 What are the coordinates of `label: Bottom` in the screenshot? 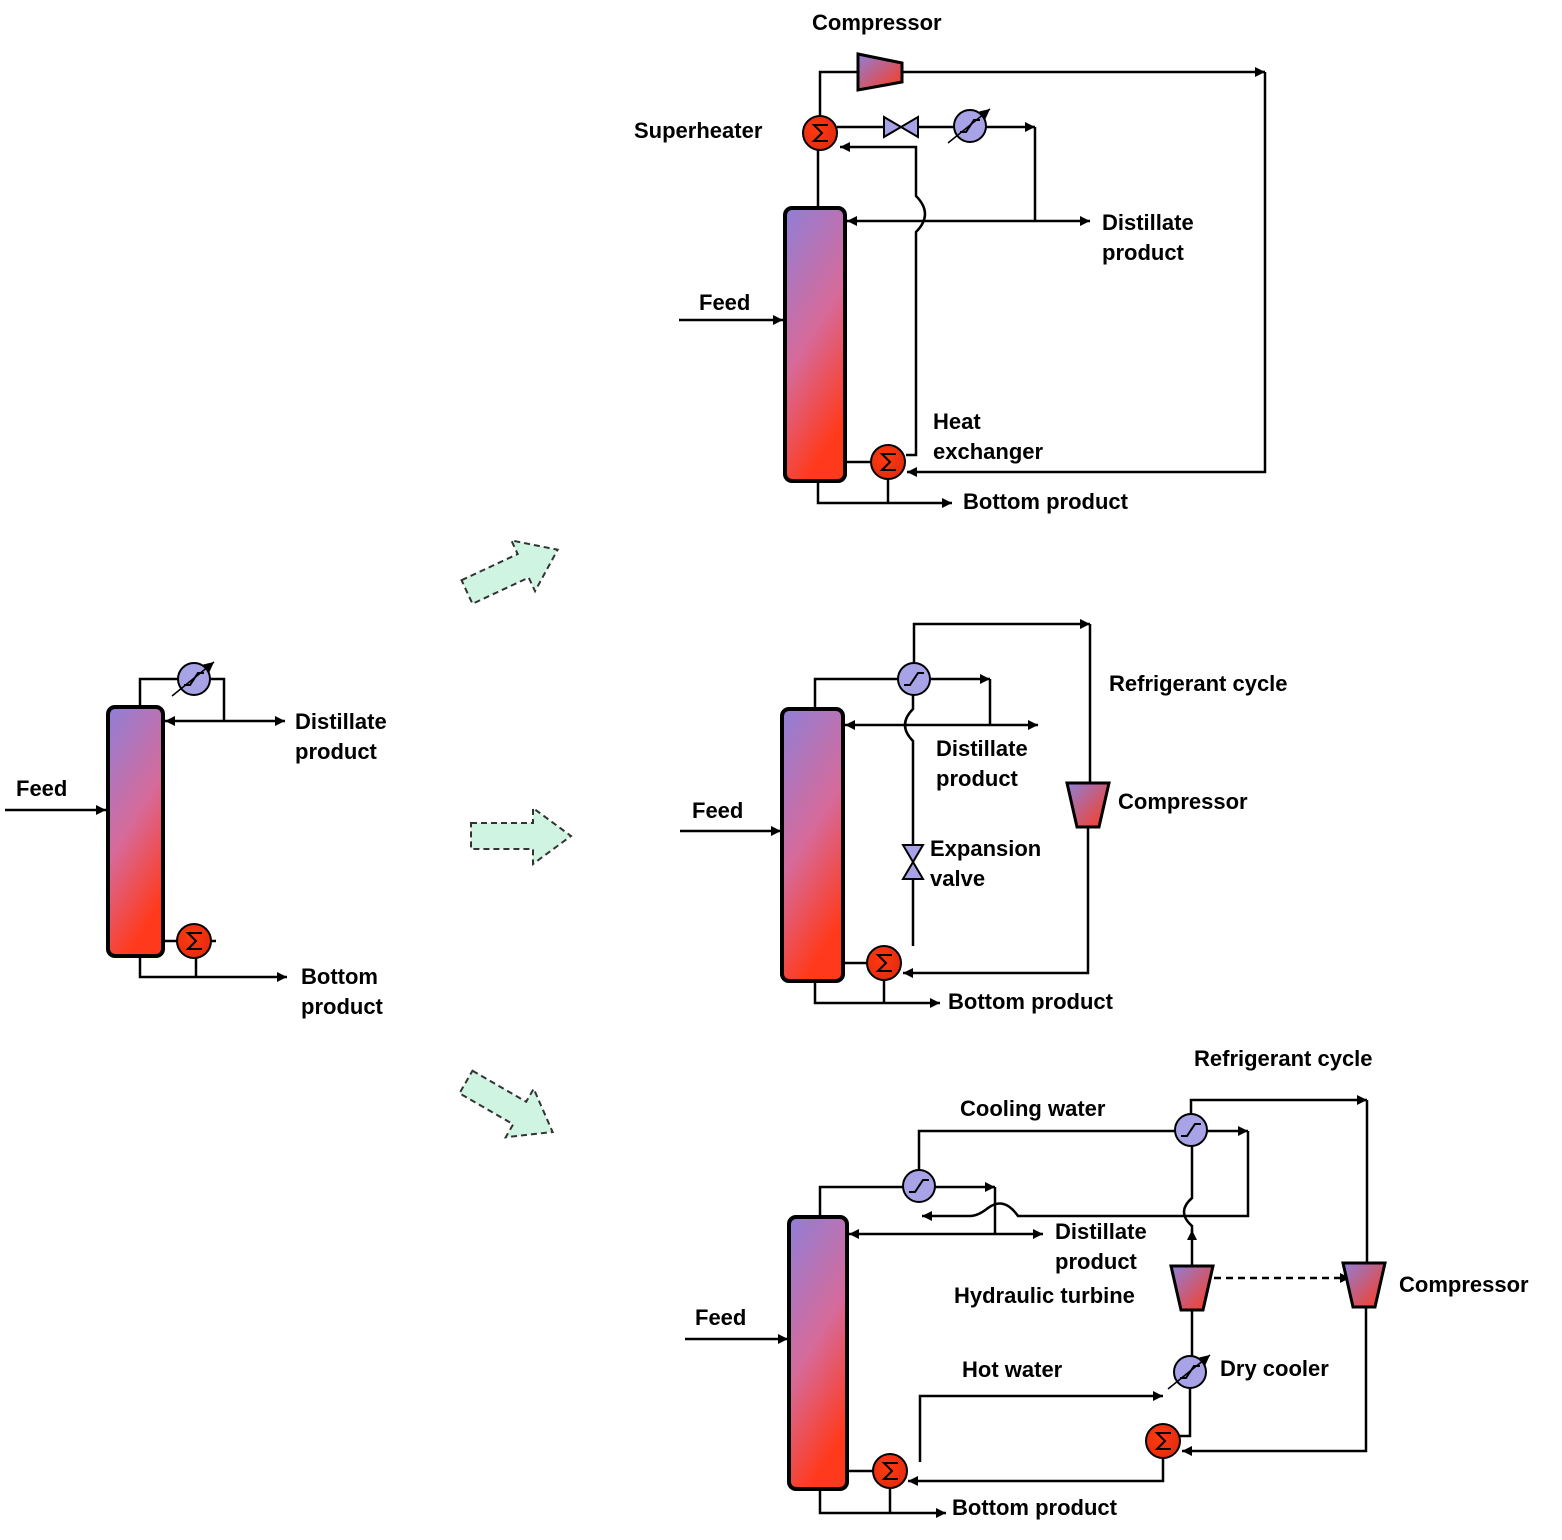 It's located at (339, 976).